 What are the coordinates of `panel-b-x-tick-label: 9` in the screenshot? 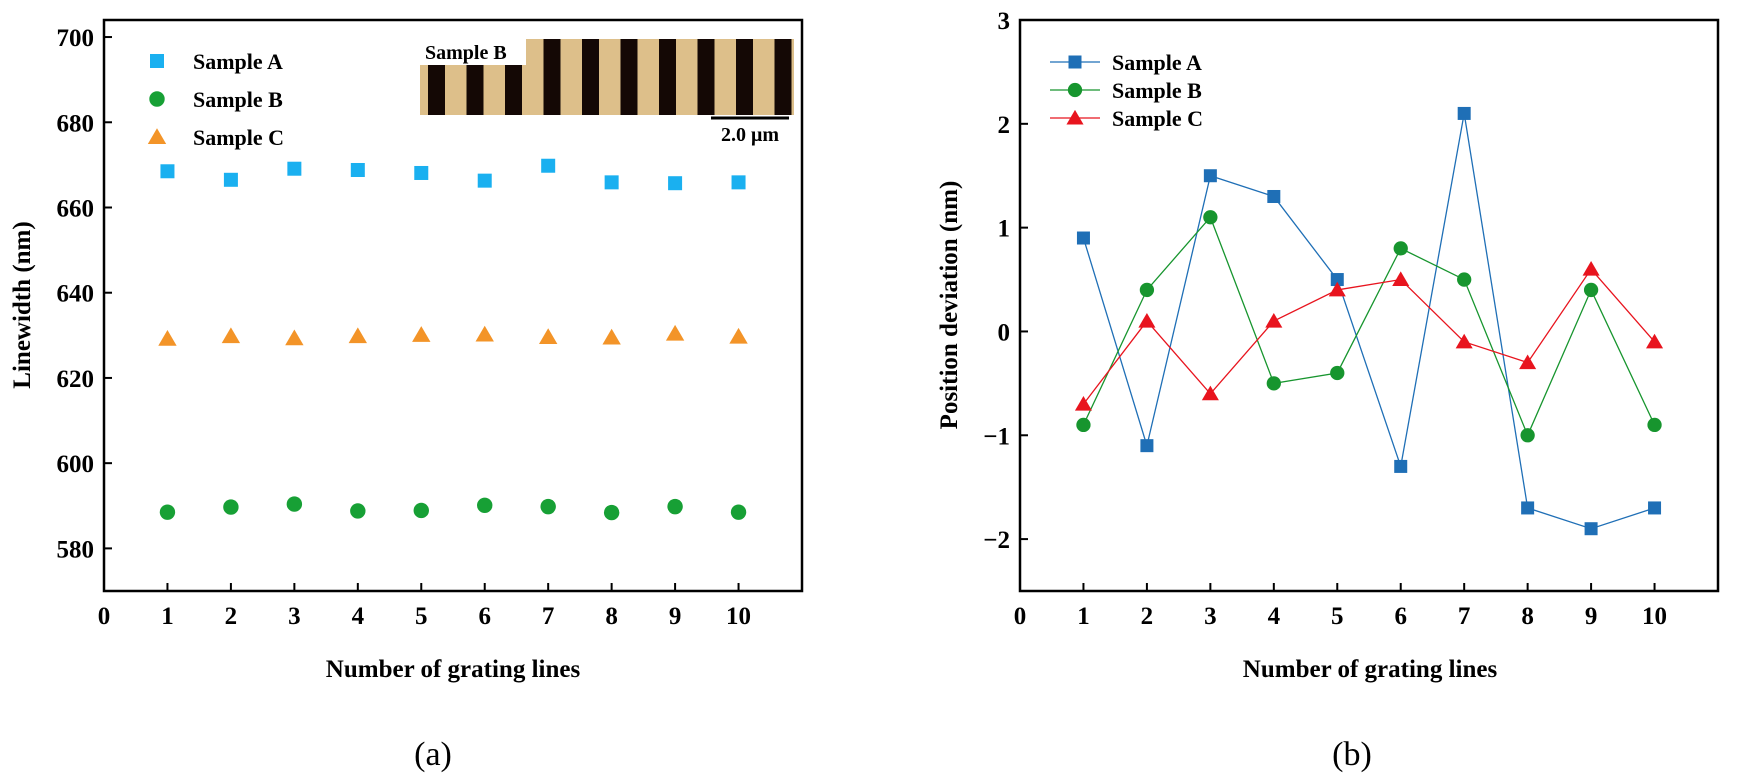 It's located at (1591, 616).